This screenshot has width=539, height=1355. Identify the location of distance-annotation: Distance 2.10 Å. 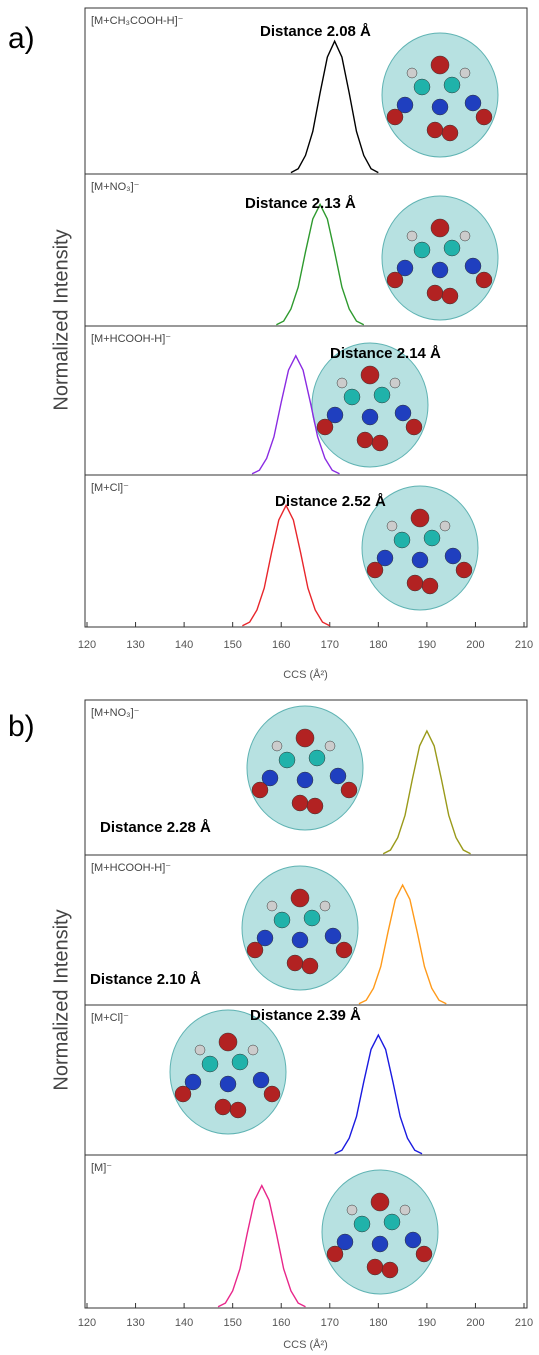
(145, 979).